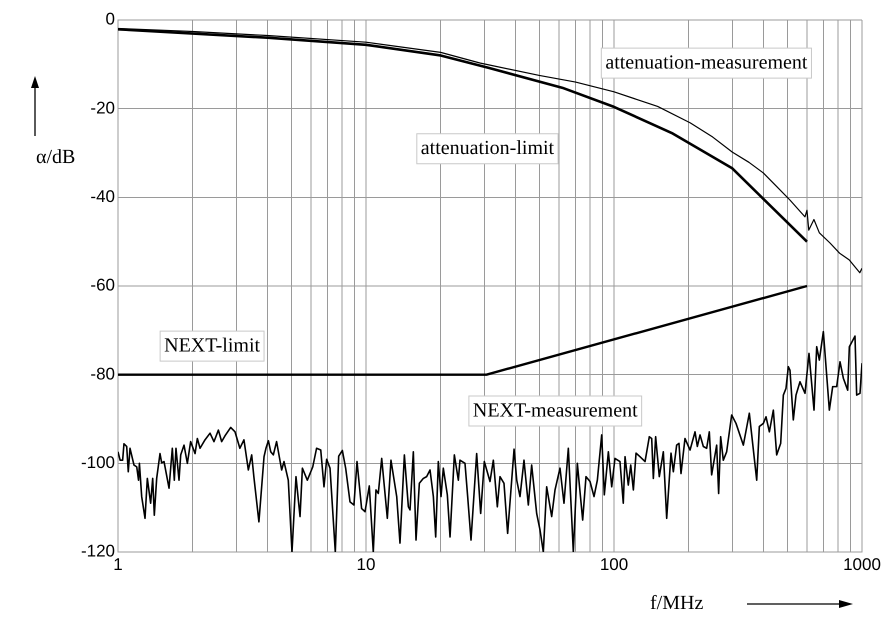 Image resolution: width=891 pixels, height=624 pixels. What do you see at coordinates (677, 603) in the screenshot?
I see `x-axis-title: f/MHz` at bounding box center [677, 603].